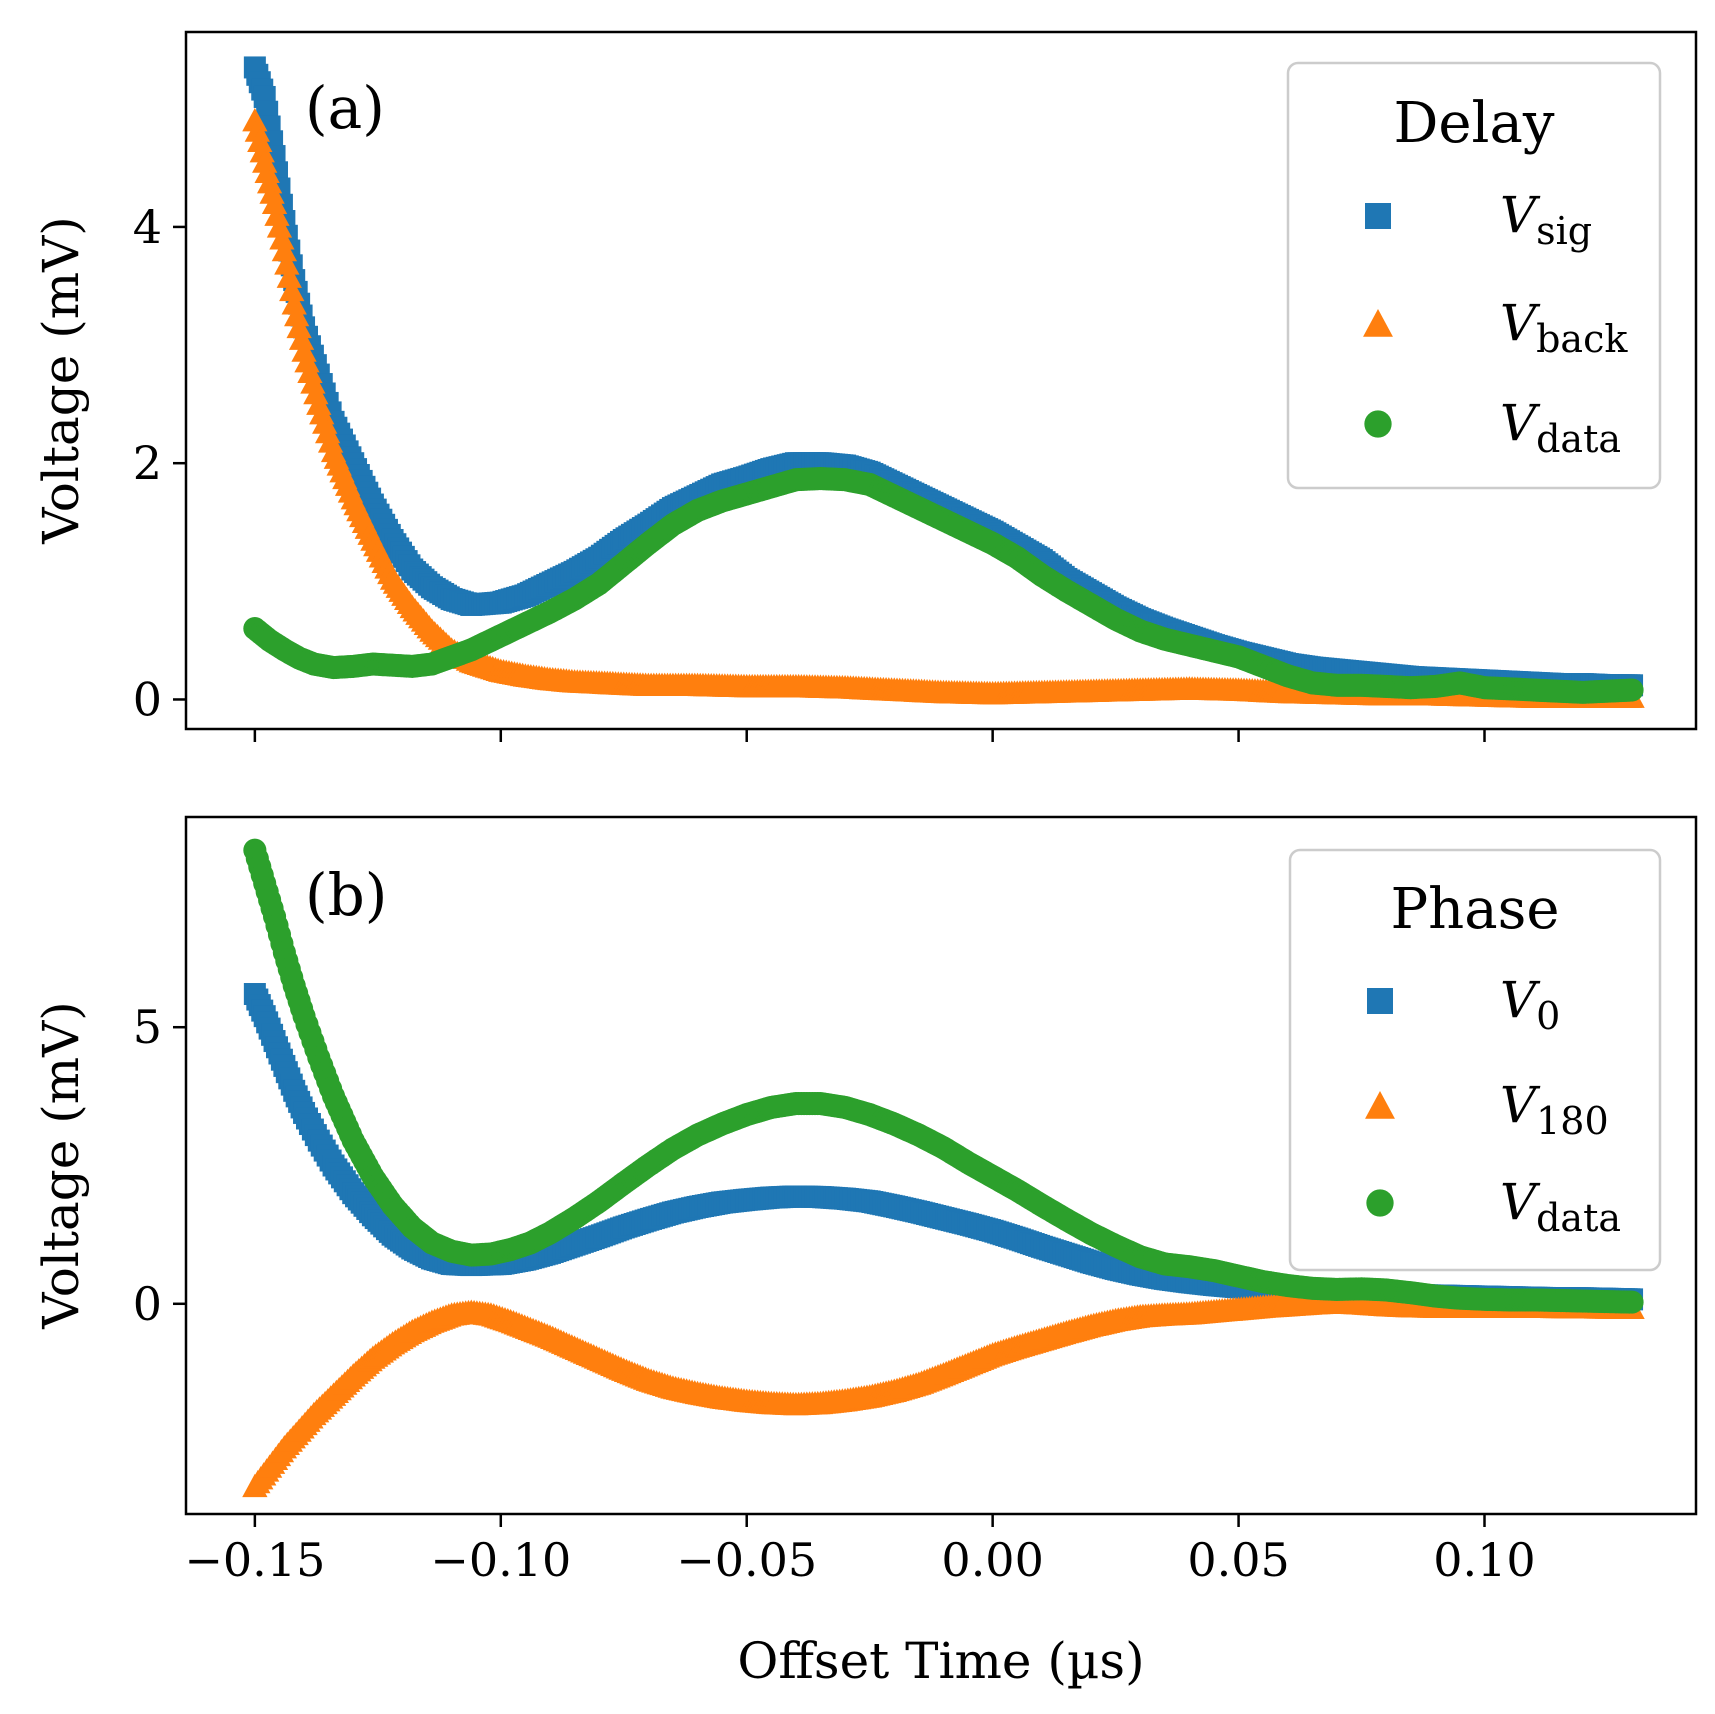 The width and height of the screenshot is (1715, 1714). I want to click on panel-b-label: (b), so click(346, 895).